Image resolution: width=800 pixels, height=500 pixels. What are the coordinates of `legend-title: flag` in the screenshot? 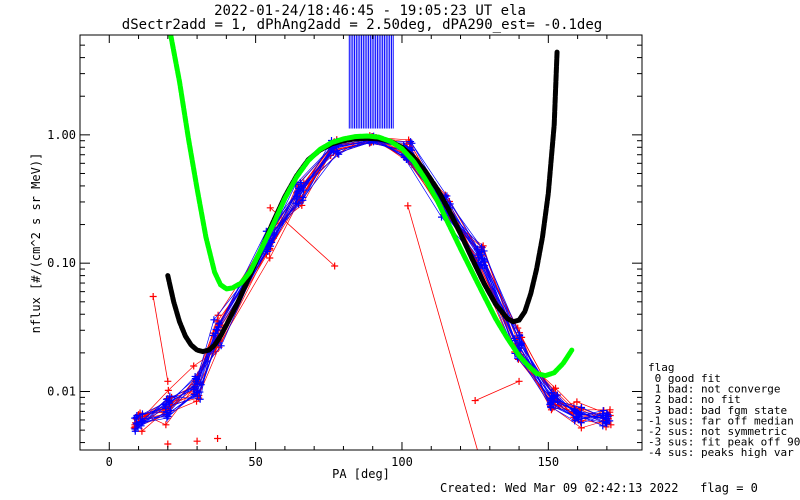 It's located at (661, 367).